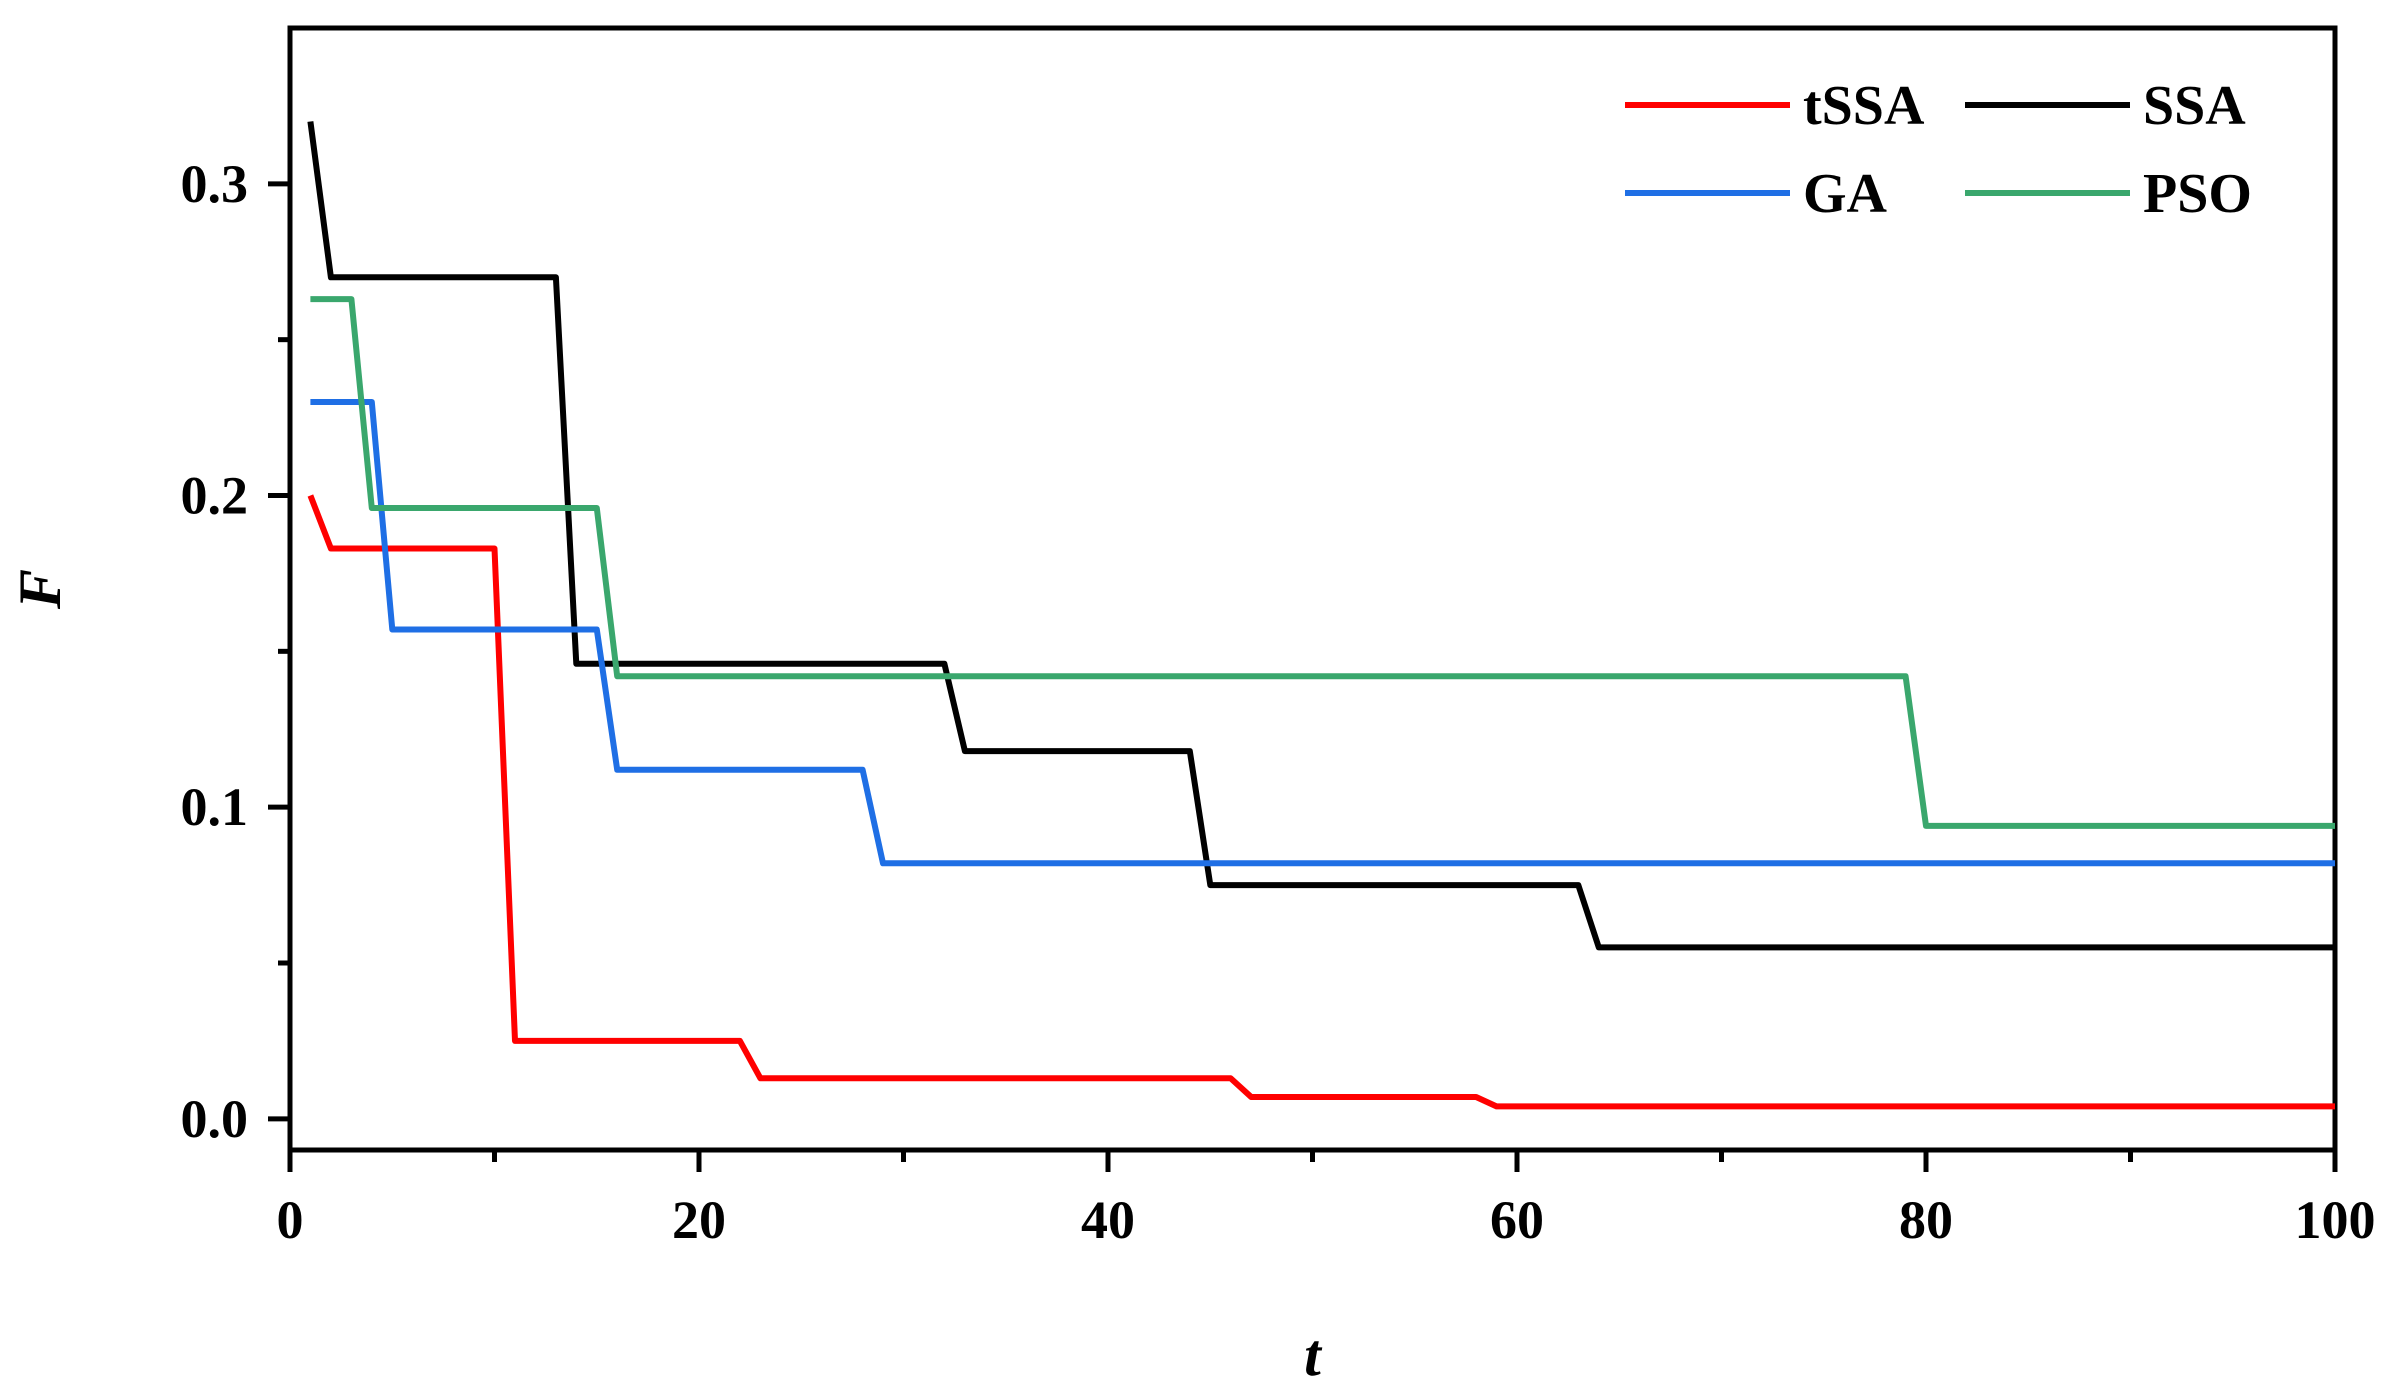 This screenshot has height=1389, width=2395. I want to click on y-tick-label: 0.2, so click(215, 496).